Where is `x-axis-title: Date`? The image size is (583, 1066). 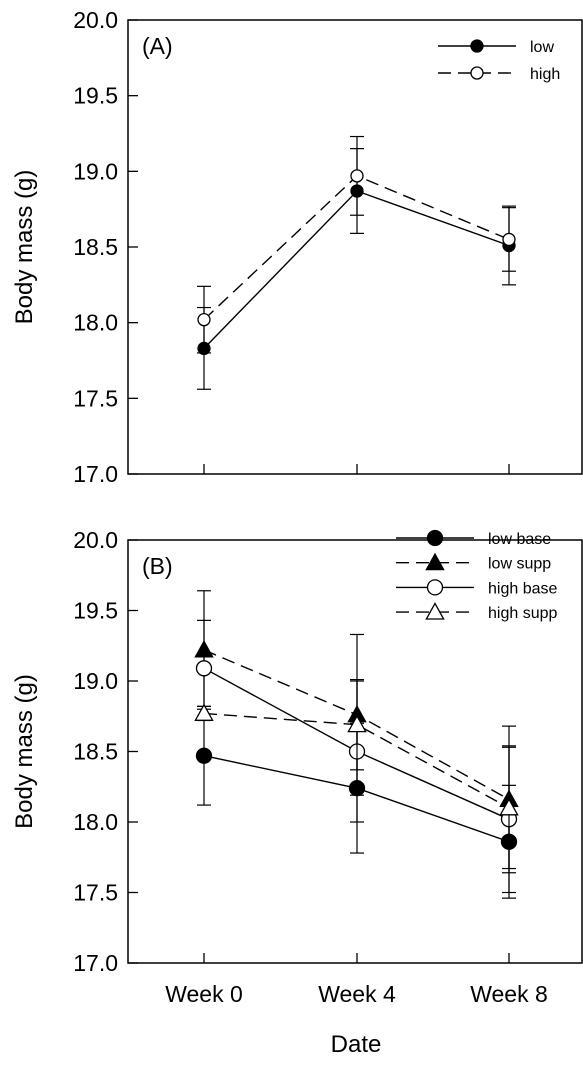
x-axis-title: Date is located at coordinates (356, 1044).